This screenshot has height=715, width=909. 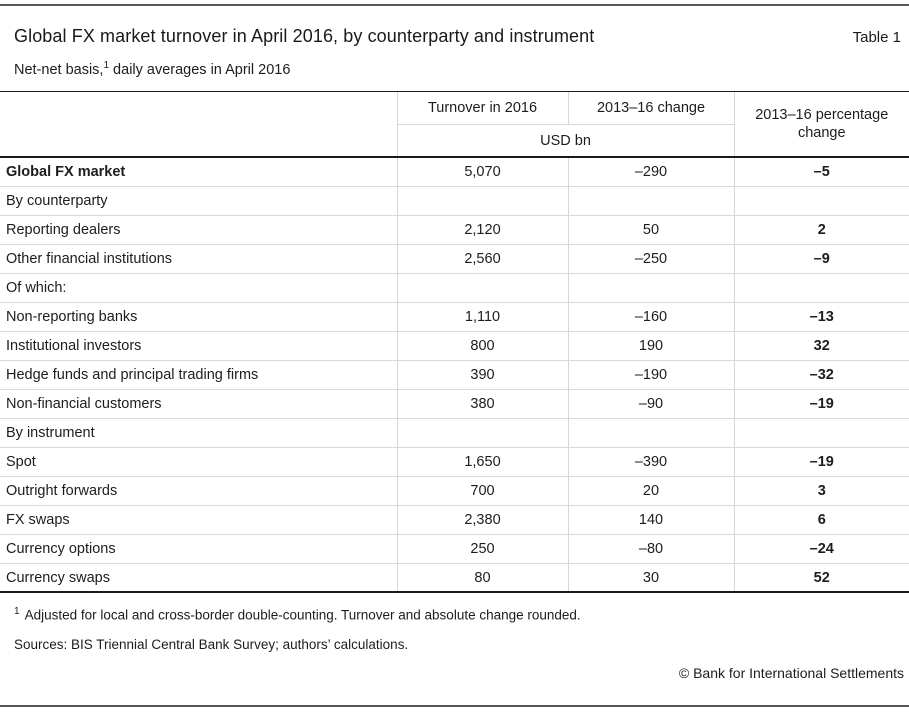 What do you see at coordinates (650, 404) in the screenshot?
I see `change-value: –90` at bounding box center [650, 404].